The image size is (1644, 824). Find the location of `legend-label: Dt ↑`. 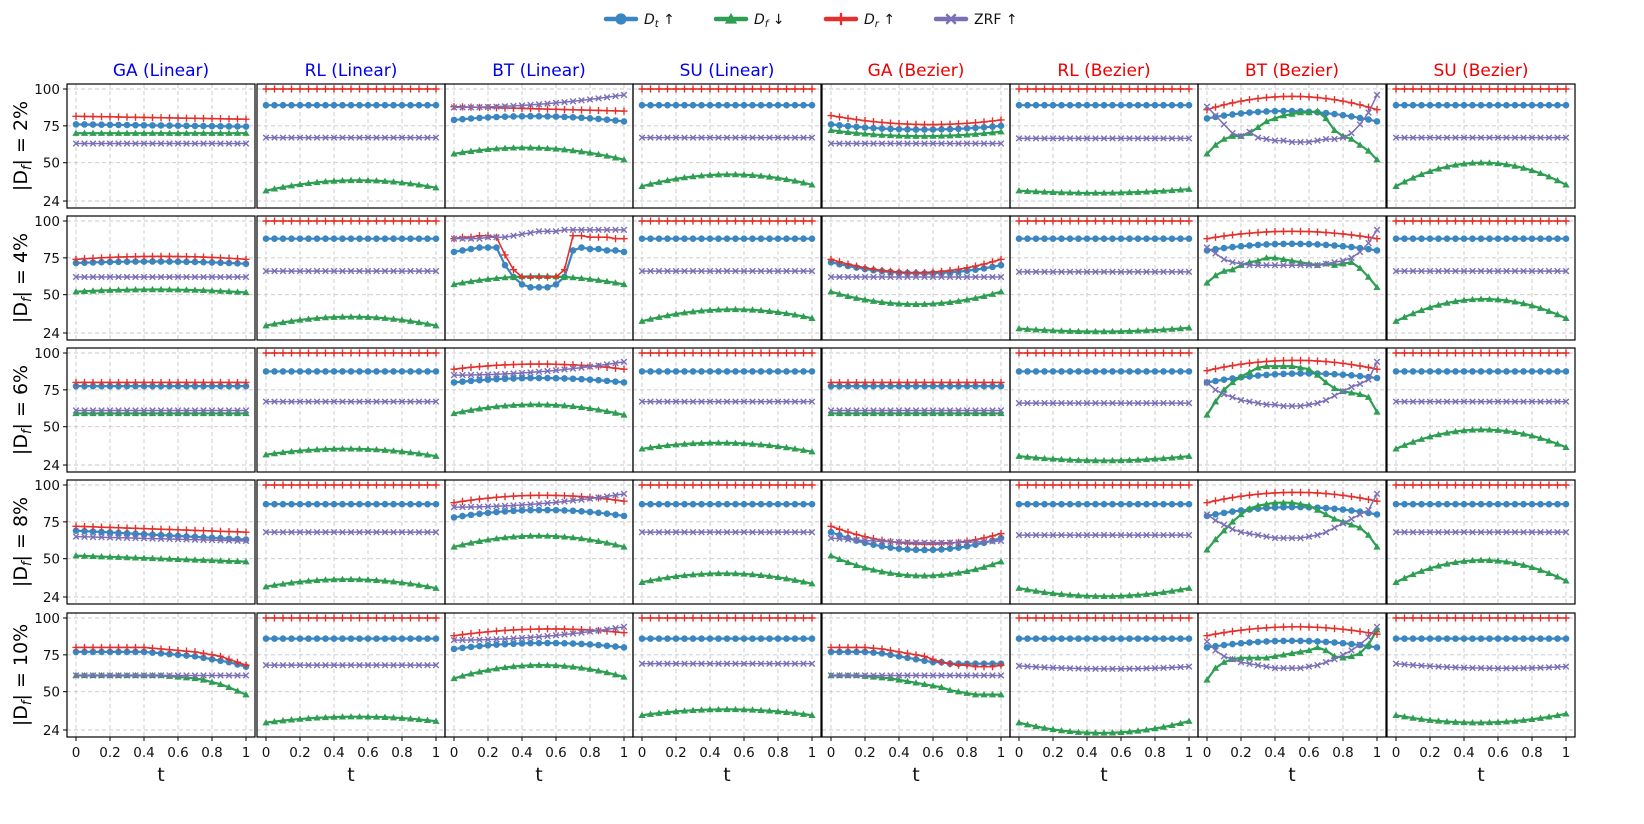

legend-label: Dt ↑ is located at coordinates (659, 21).